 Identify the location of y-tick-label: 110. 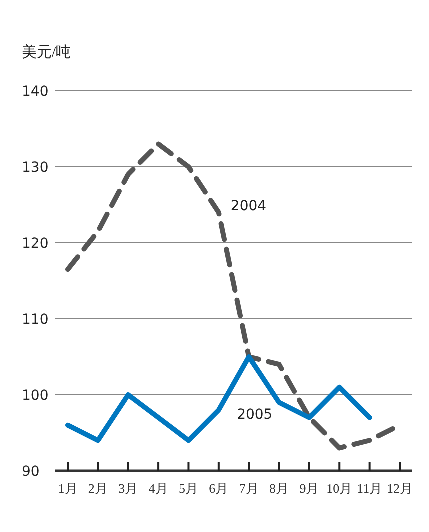
(35, 320).